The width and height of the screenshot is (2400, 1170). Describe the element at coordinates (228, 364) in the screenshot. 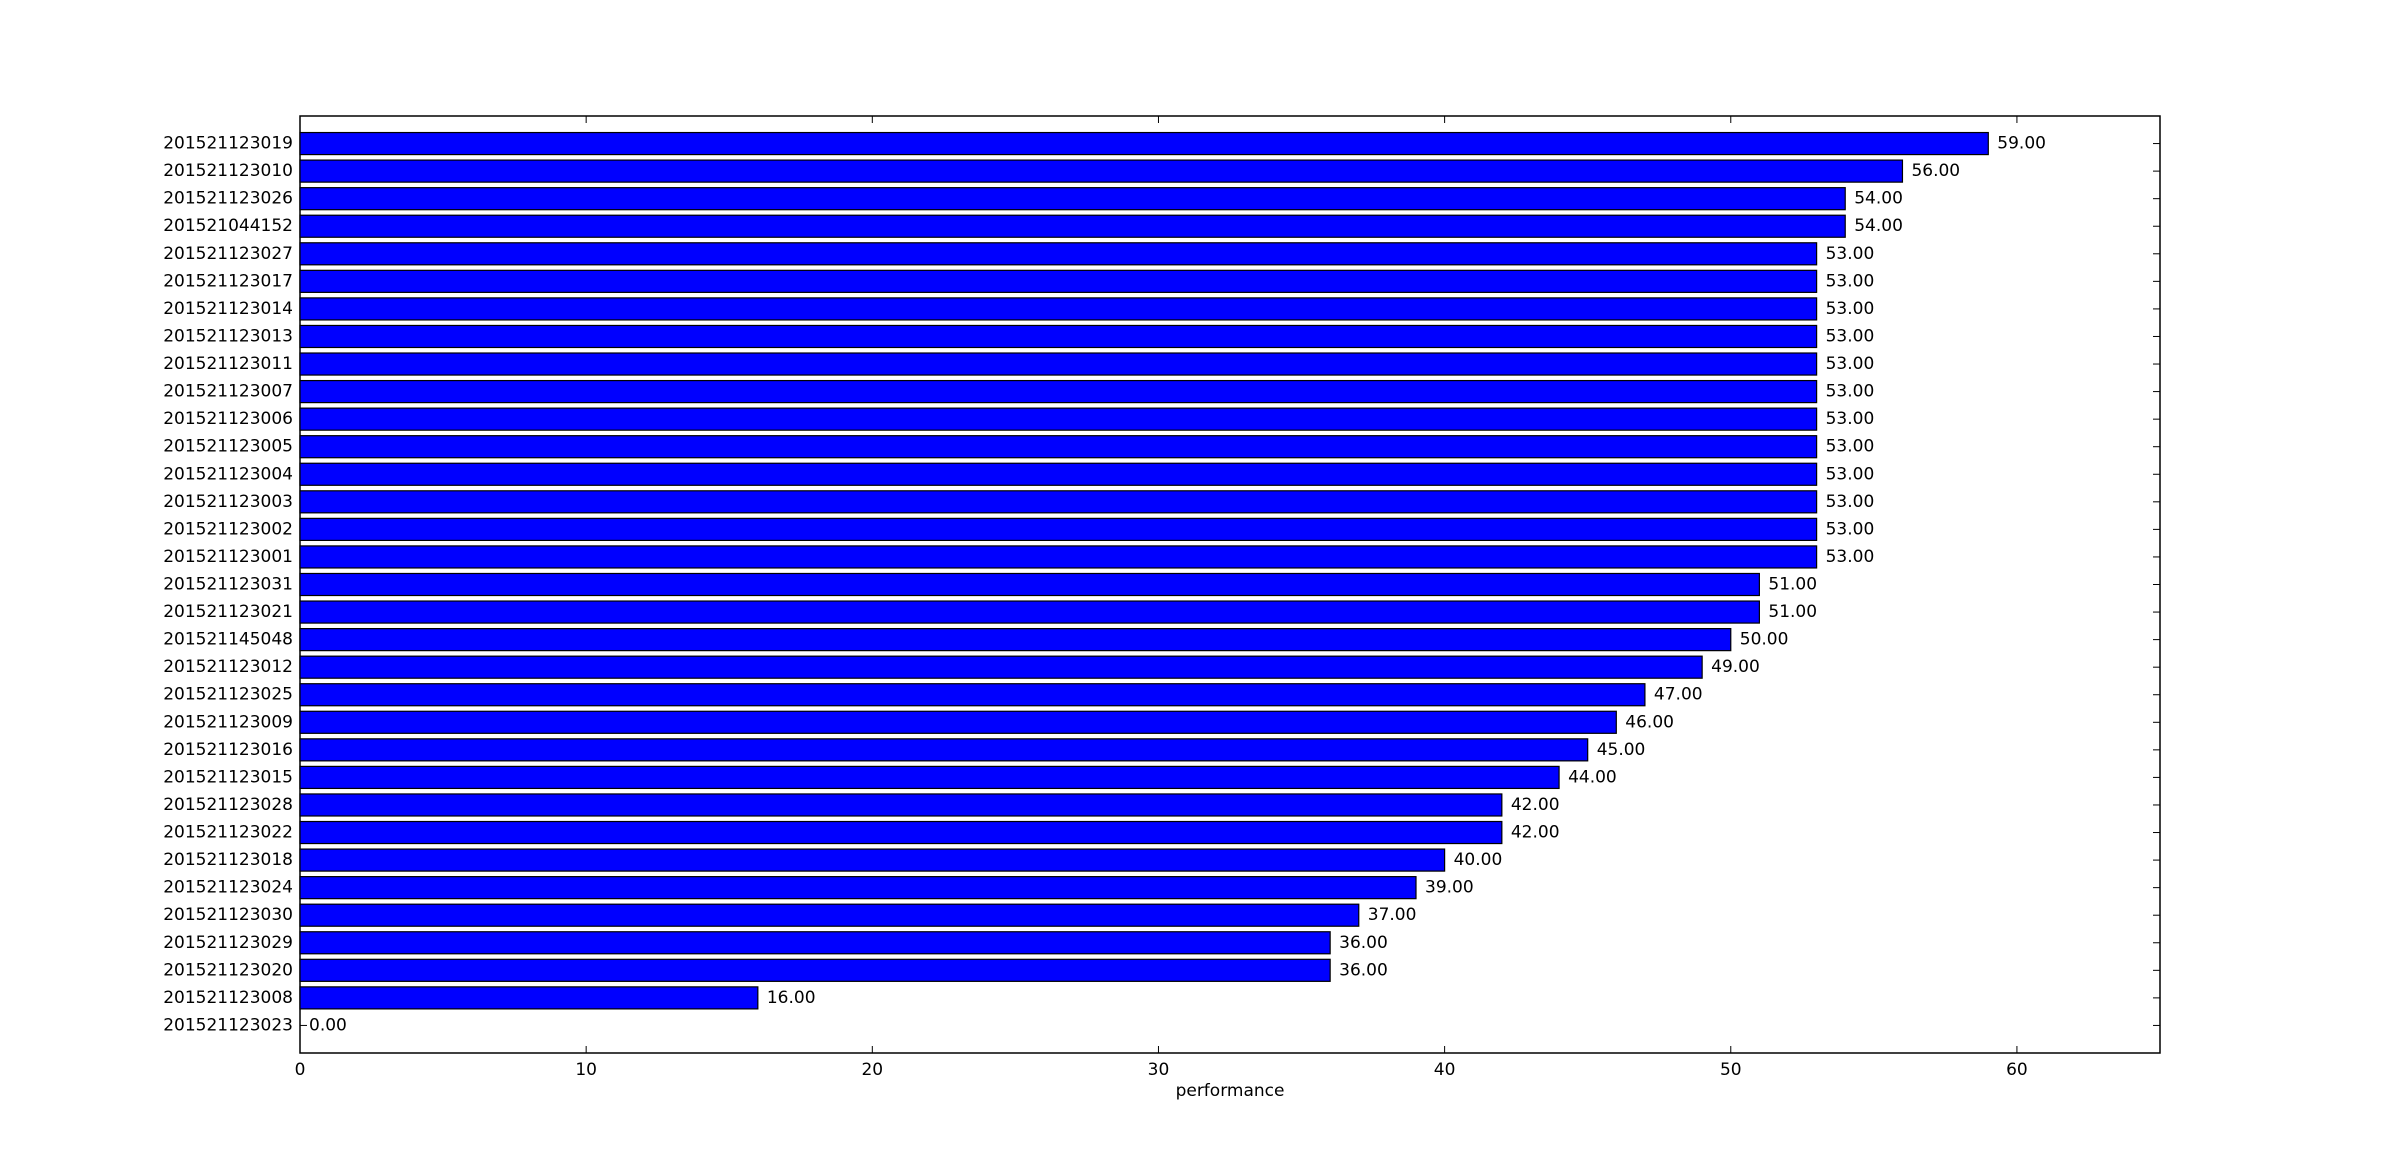

I see `y-tick-label: 201521123011` at that location.